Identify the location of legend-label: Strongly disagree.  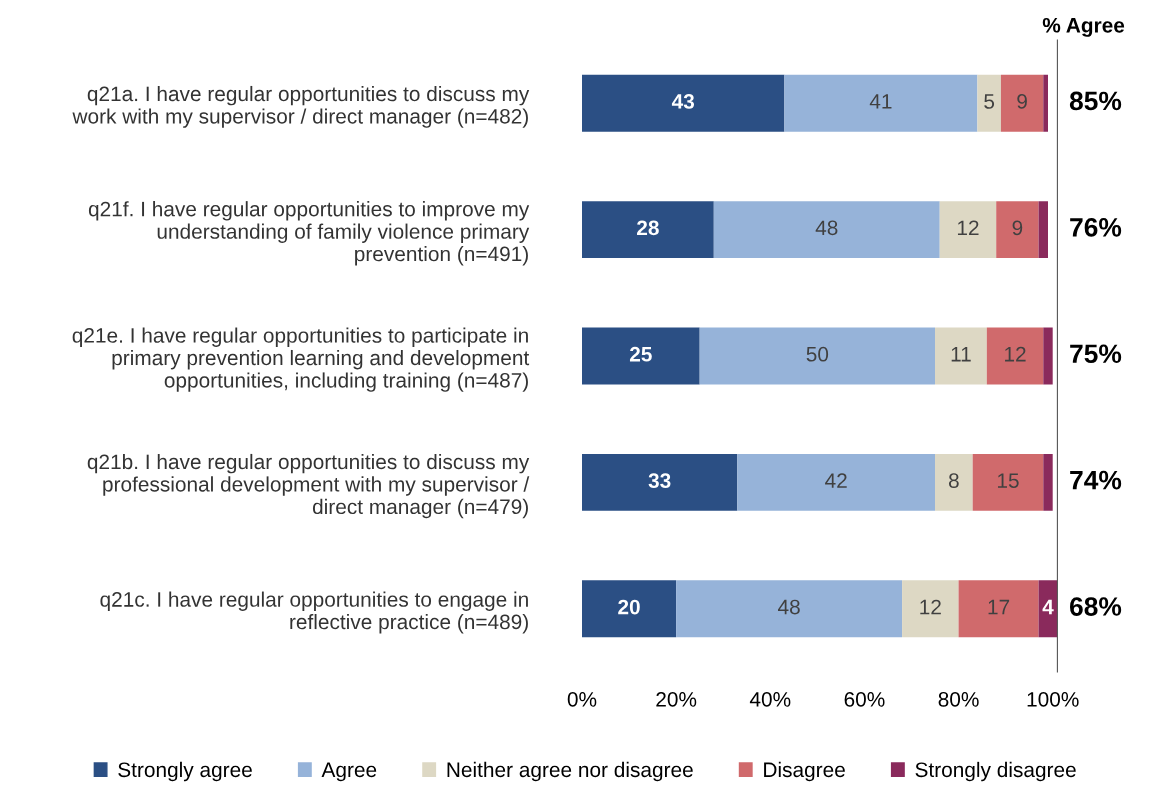
(995, 771).